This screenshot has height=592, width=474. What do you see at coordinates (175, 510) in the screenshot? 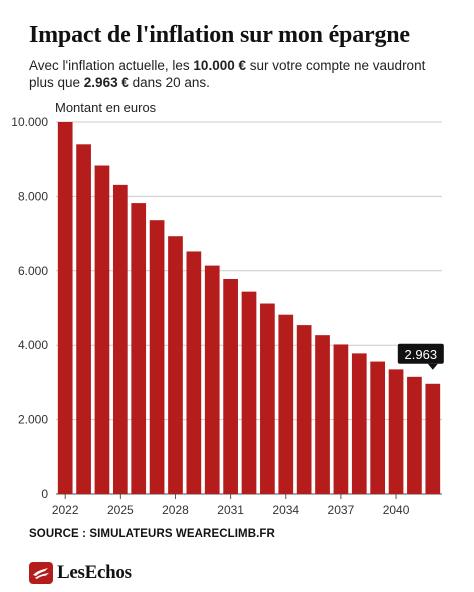
I see `x-tick-label: 2028` at bounding box center [175, 510].